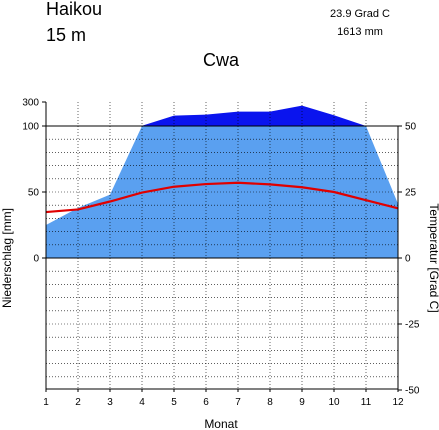 The image size is (439, 430). What do you see at coordinates (30, 103) in the screenshot?
I see `left-tick-label: 300` at bounding box center [30, 103].